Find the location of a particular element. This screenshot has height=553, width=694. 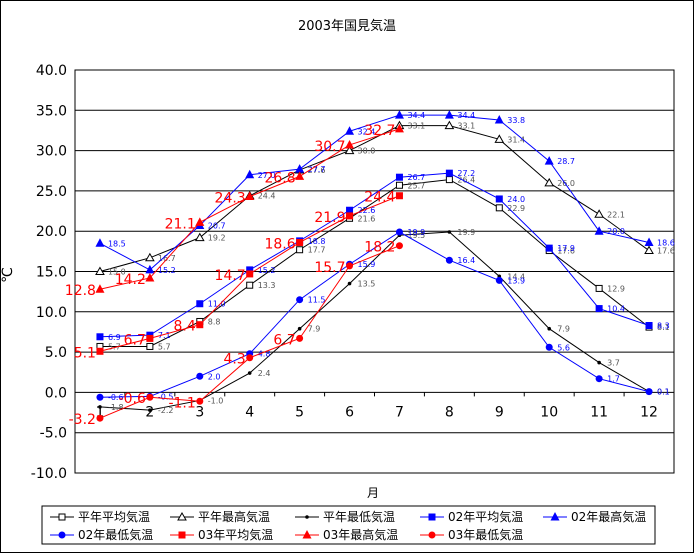

y-tick-label: 25.0 is located at coordinates (51, 192).